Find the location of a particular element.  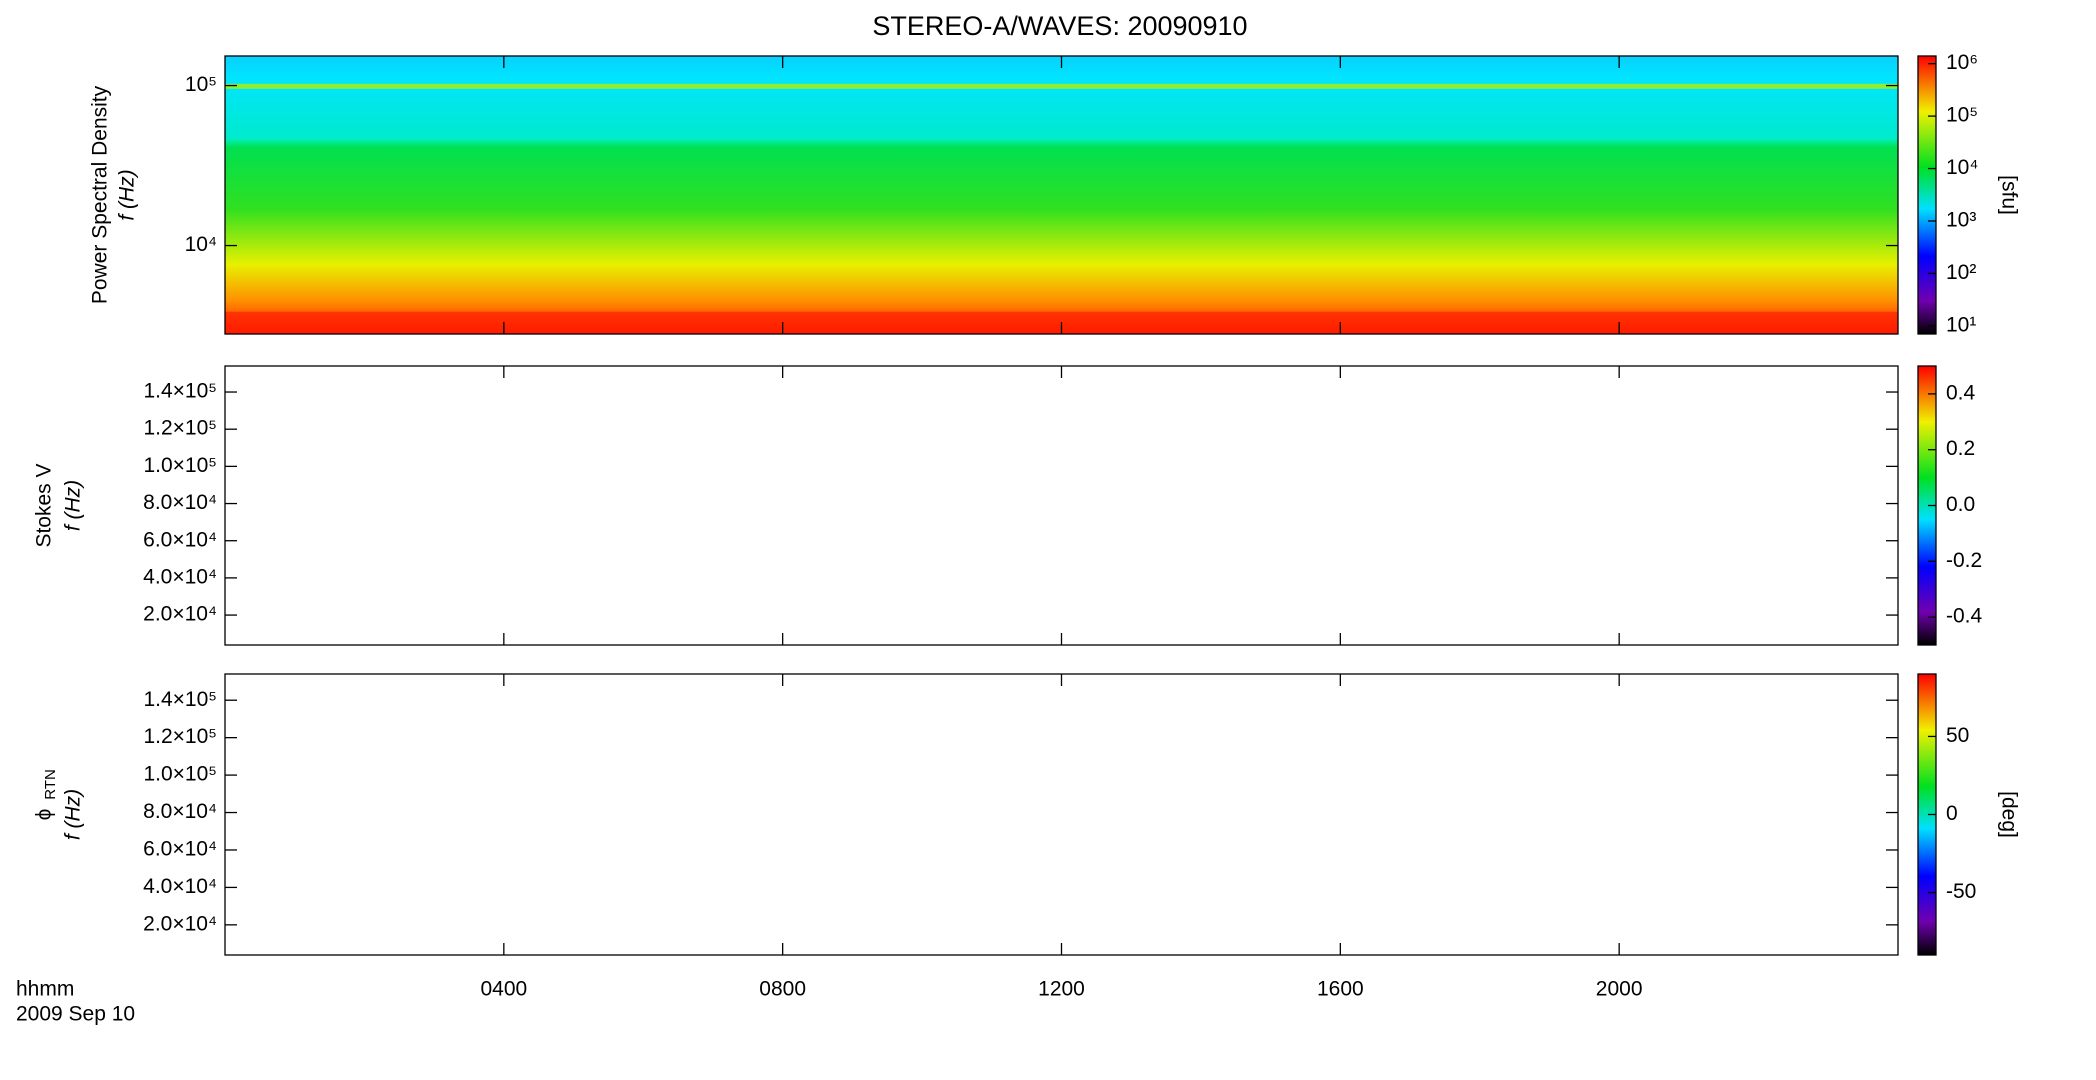

x-tick-label: 1600 is located at coordinates (1340, 989).